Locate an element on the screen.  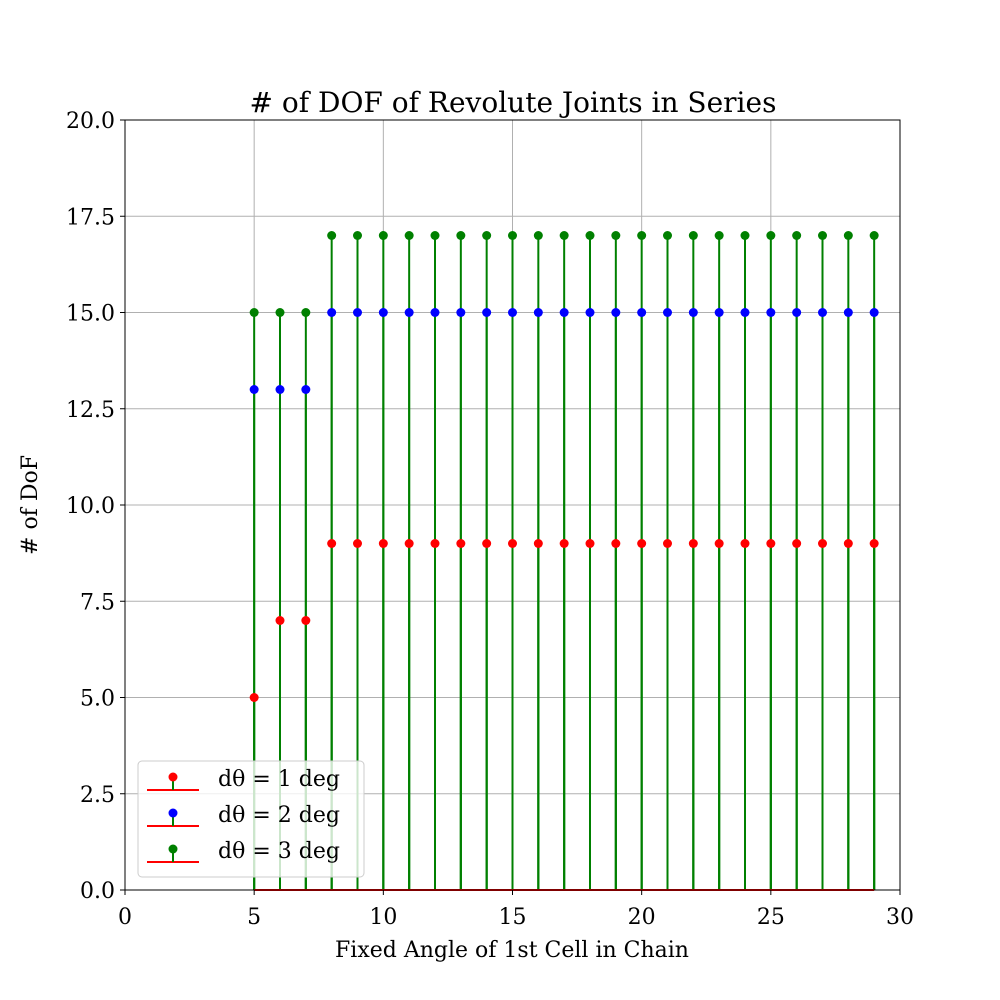
y-tick-label: 7.5 is located at coordinates (97, 602).